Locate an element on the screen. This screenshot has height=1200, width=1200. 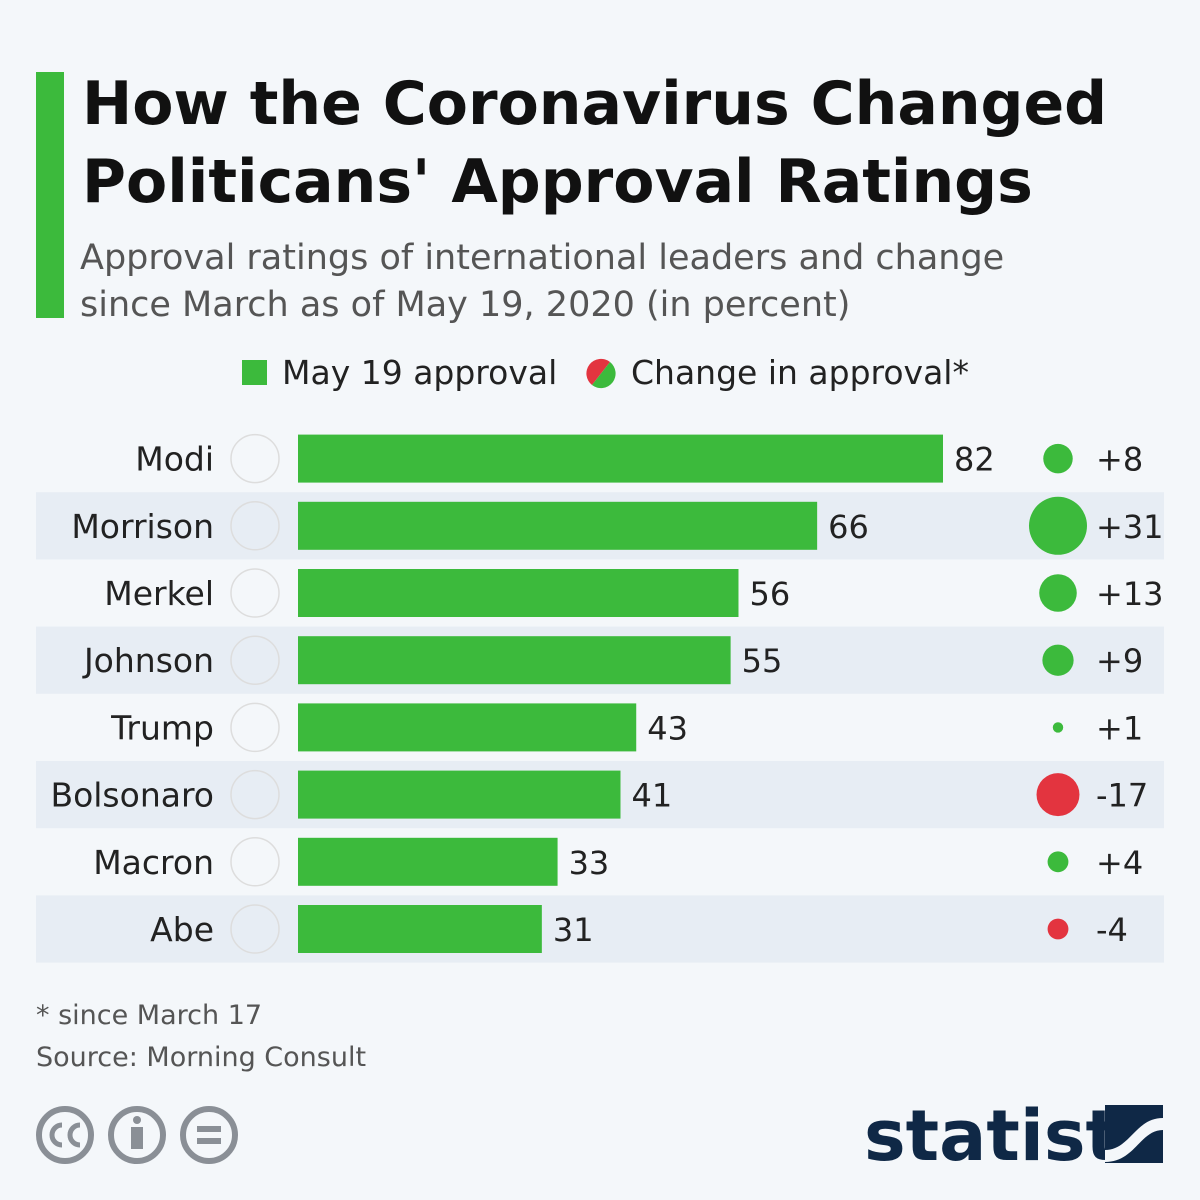
value-label: 55 is located at coordinates (762, 661).